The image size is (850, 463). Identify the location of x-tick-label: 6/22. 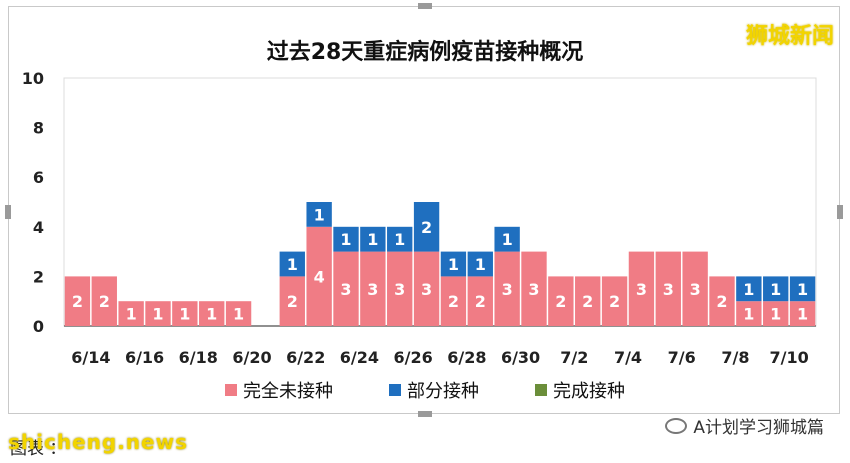
(305, 357).